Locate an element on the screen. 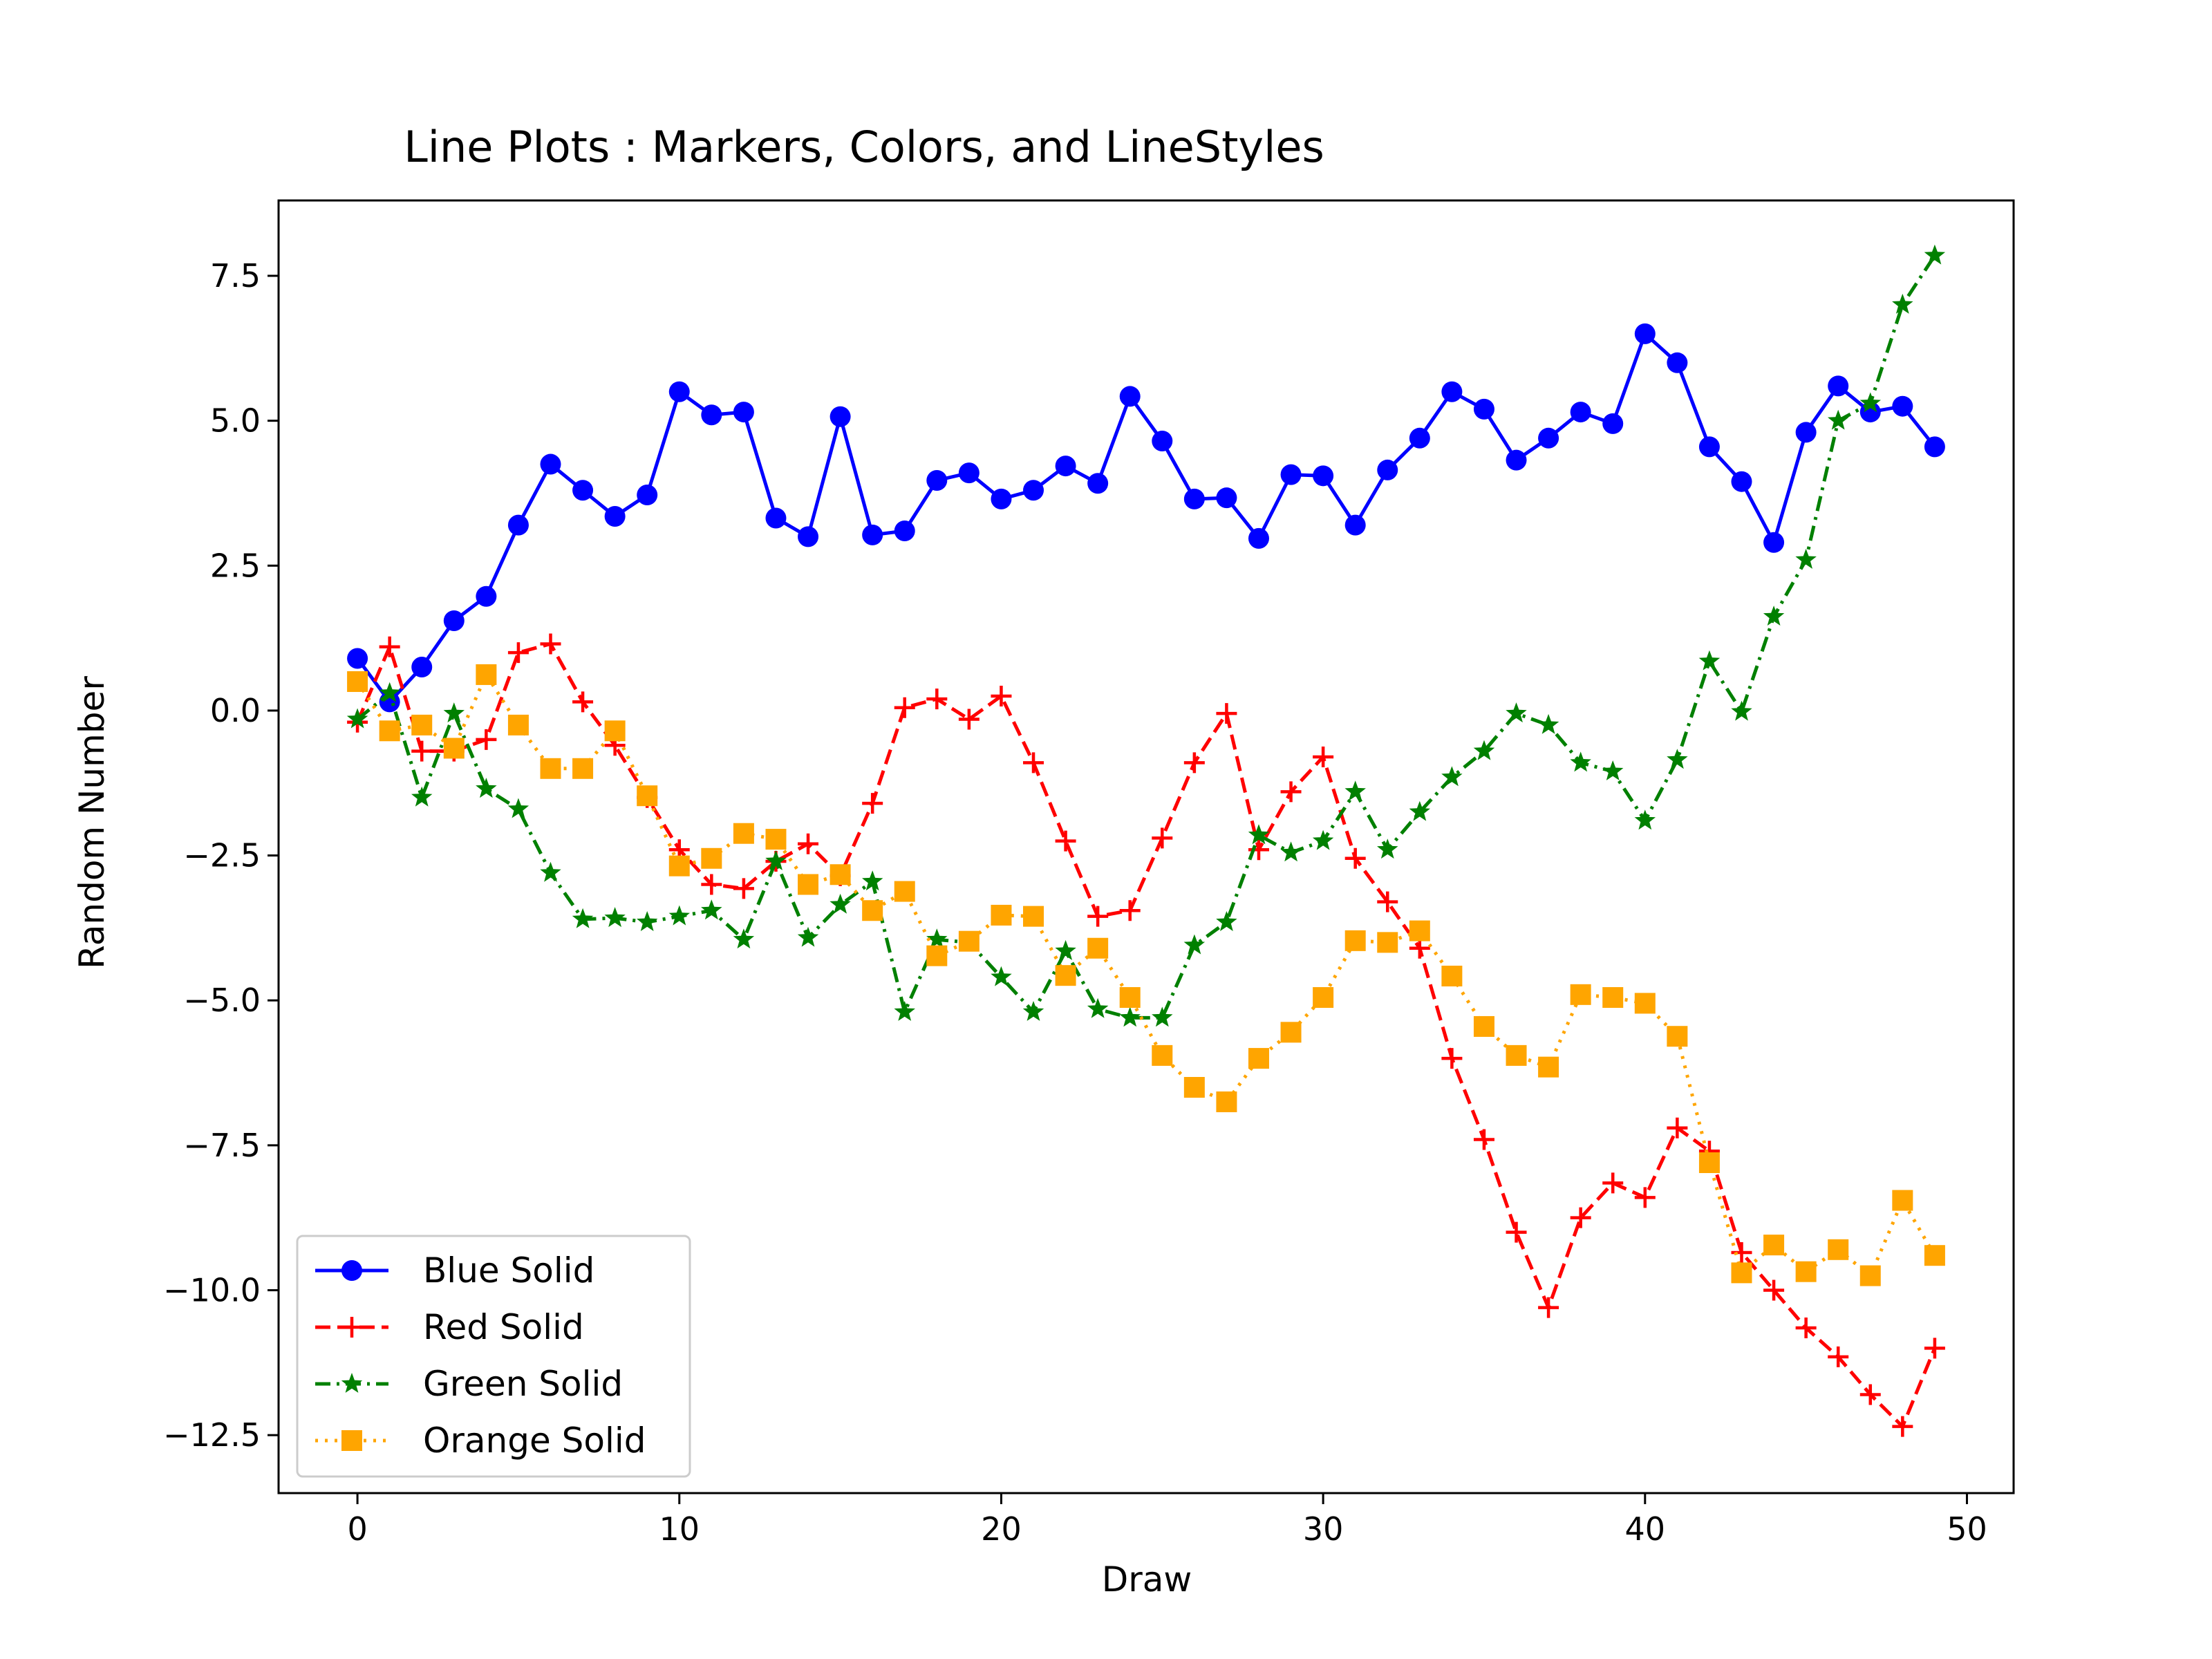  legend-label: Green Solid is located at coordinates (523, 1384).